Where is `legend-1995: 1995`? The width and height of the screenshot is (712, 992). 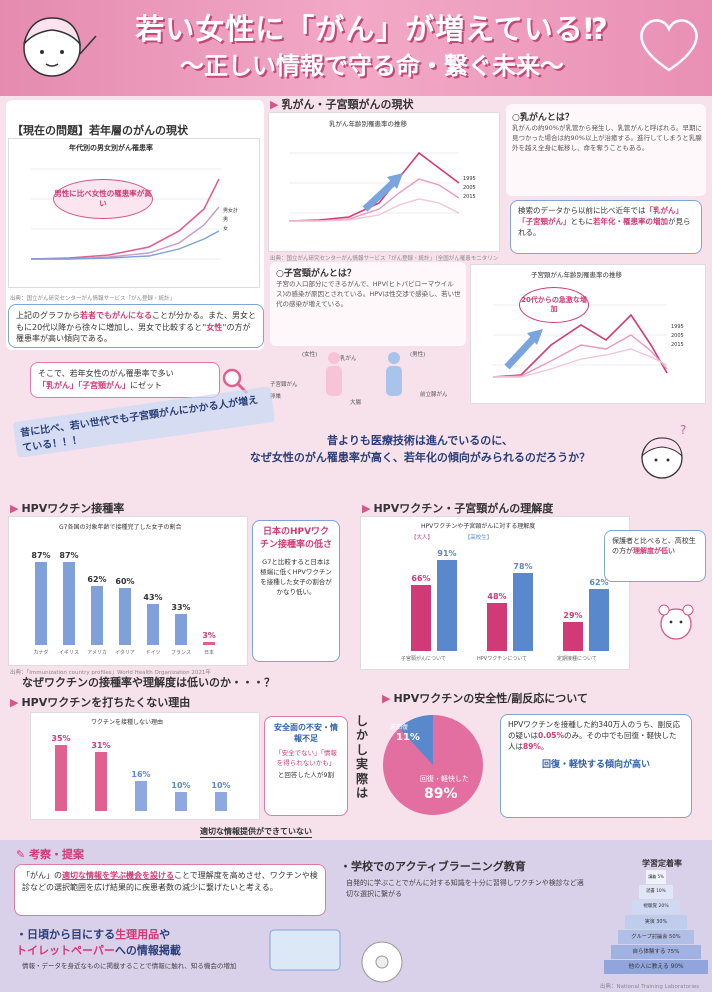 legend-1995: 1995 is located at coordinates (677, 327).